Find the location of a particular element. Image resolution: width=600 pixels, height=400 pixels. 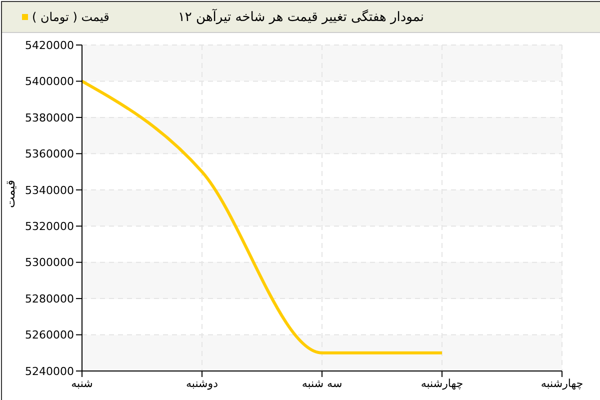

y-tick-label: 5420000 is located at coordinates (49, 45).